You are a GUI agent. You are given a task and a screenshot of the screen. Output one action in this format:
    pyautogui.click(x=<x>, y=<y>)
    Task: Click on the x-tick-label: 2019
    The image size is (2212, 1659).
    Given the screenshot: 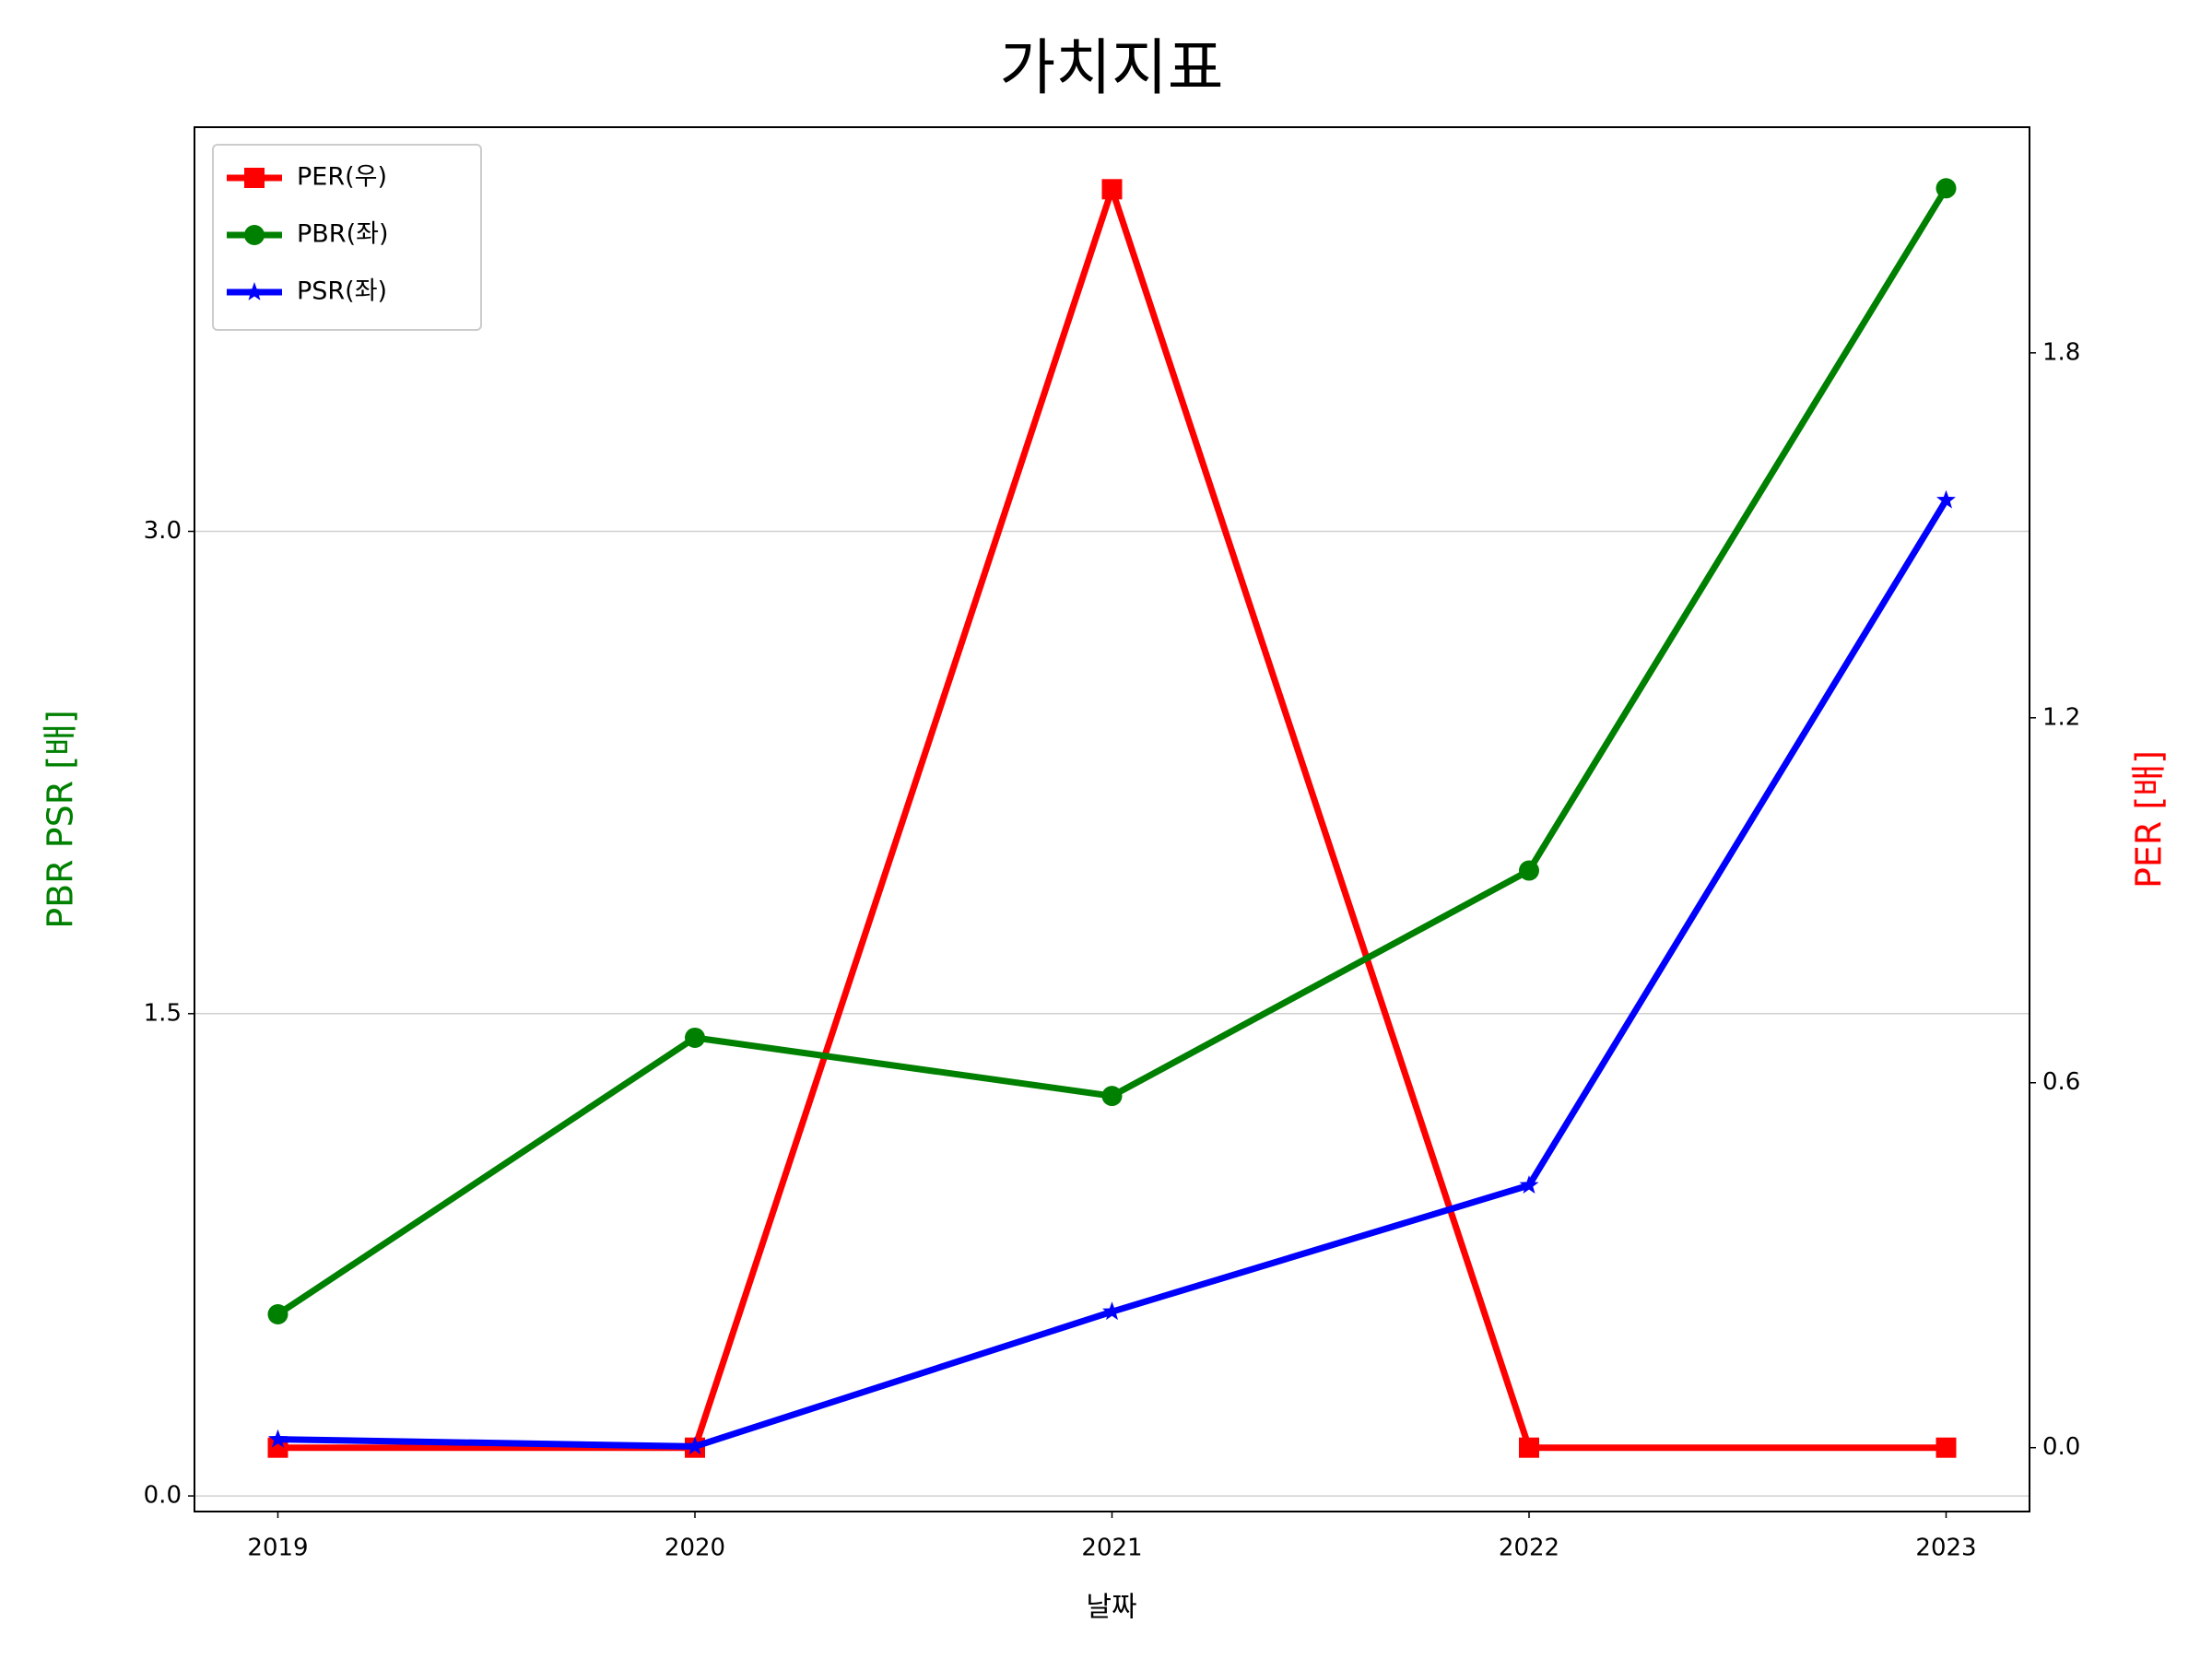 What is the action you would take?
    pyautogui.click(x=277, y=1548)
    